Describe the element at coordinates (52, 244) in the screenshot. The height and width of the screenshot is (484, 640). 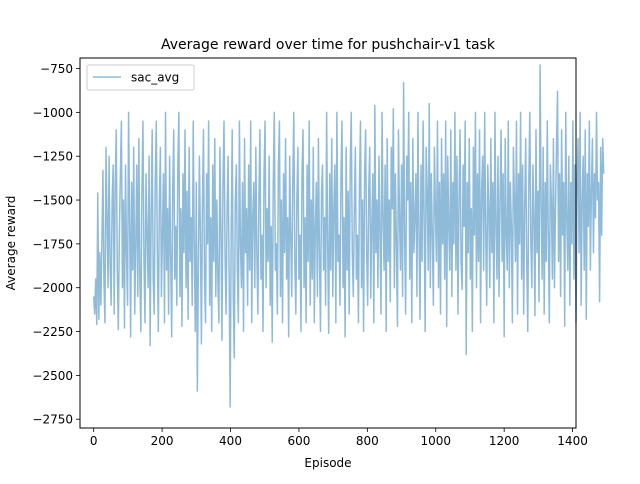
I see `y-tick-label: −1750` at that location.